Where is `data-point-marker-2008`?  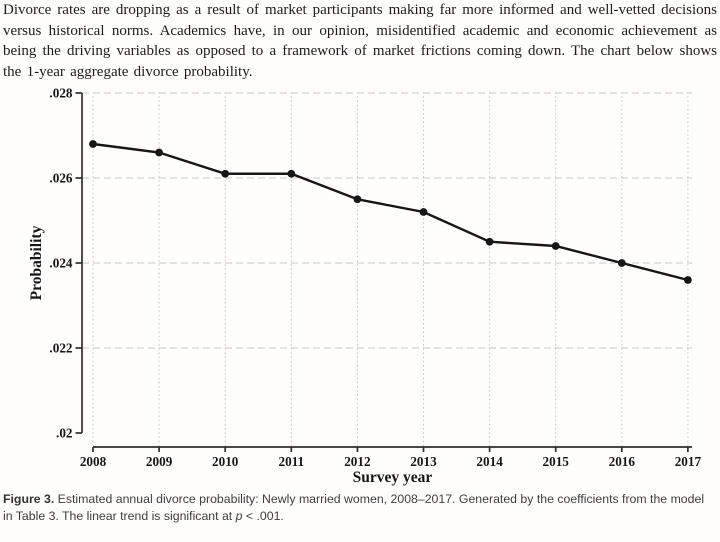
data-point-marker-2008 is located at coordinates (93, 144).